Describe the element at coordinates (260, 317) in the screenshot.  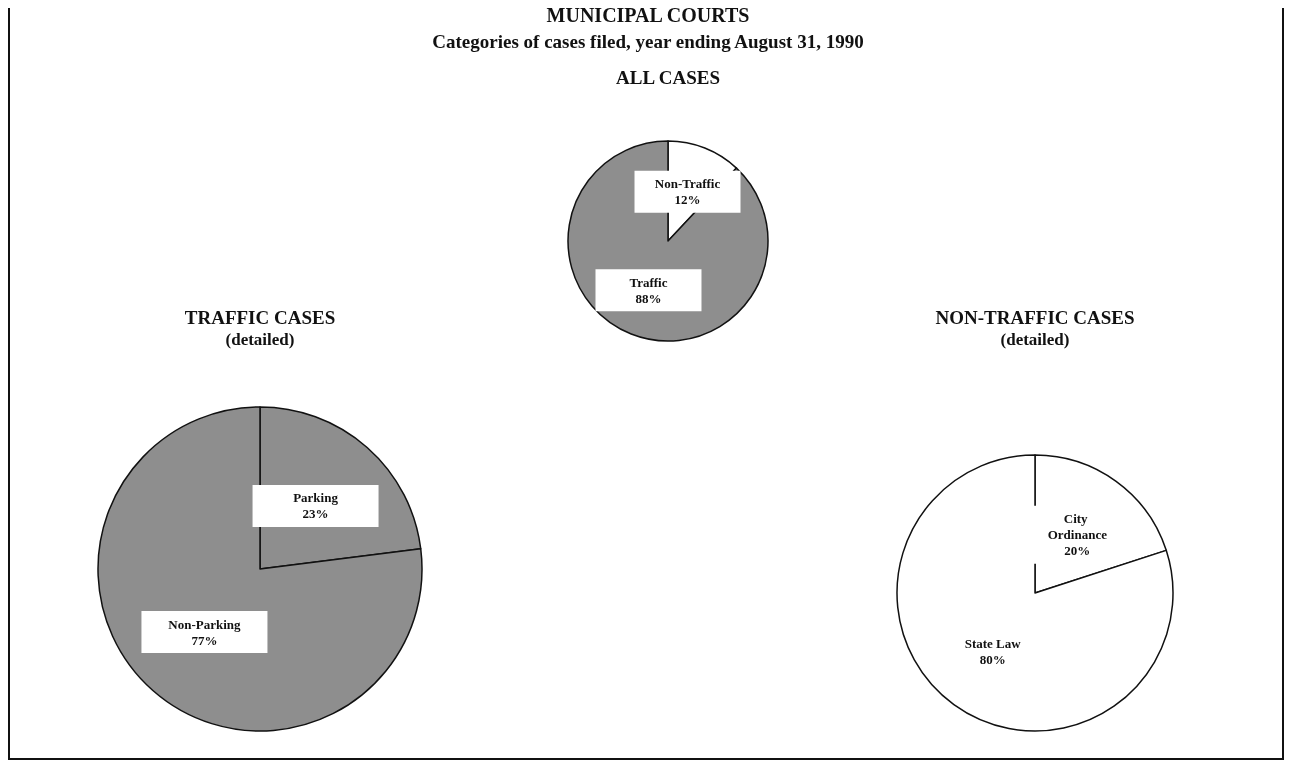
I see `chart-title: TRAFFIC CASES` at that location.